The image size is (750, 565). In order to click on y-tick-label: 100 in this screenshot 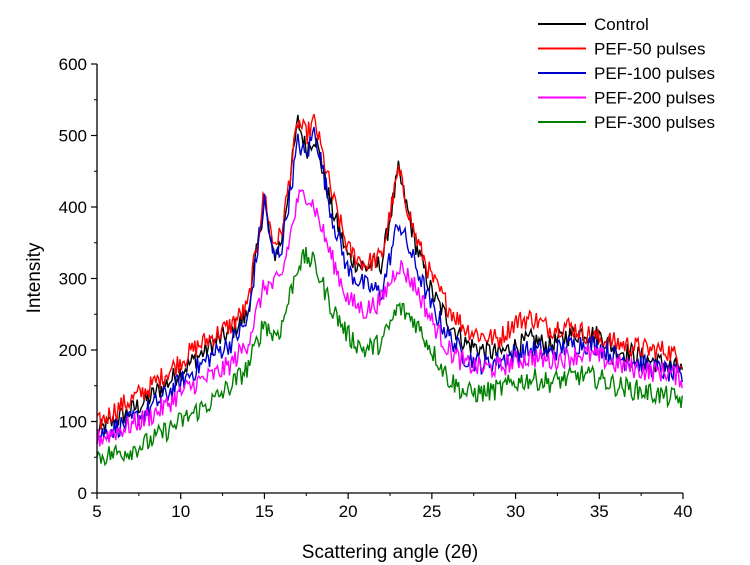, I will do `click(73, 422)`.